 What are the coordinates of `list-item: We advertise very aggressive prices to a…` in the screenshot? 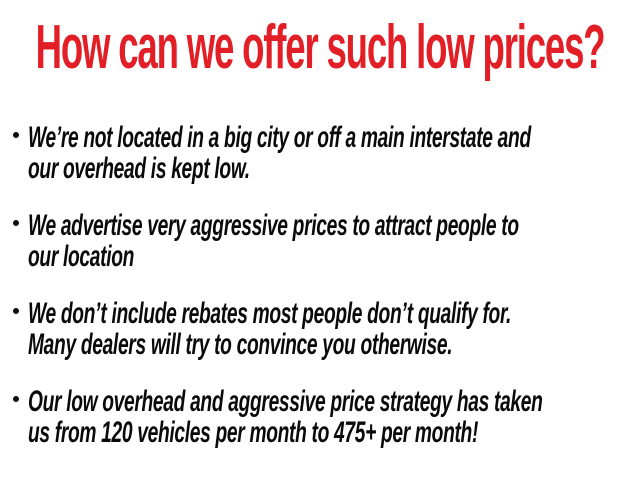 It's located at (320, 241).